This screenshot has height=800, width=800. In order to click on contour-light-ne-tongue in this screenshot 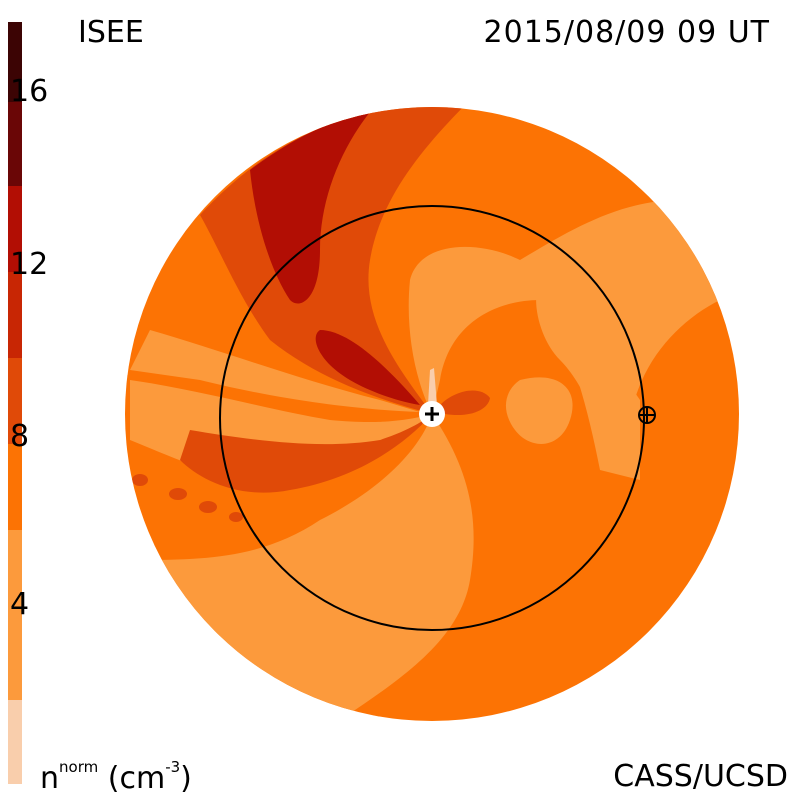, I will do `click(628, 355)`.